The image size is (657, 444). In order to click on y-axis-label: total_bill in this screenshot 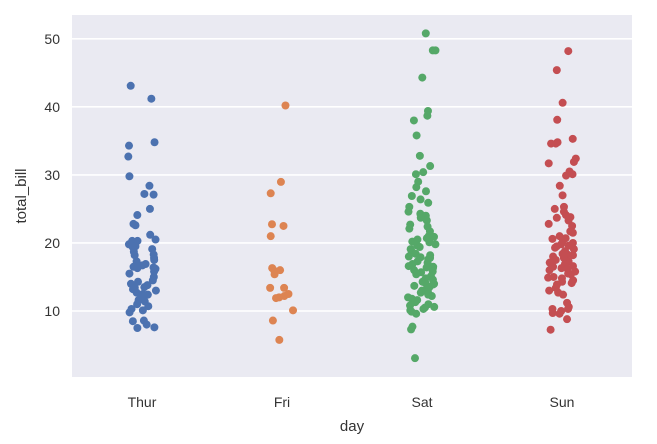, I will do `click(21, 195)`.